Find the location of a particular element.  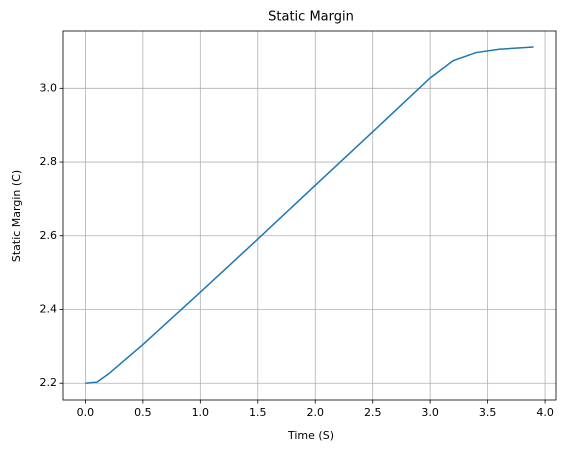

x-axis-label: Time (S) is located at coordinates (310, 435).